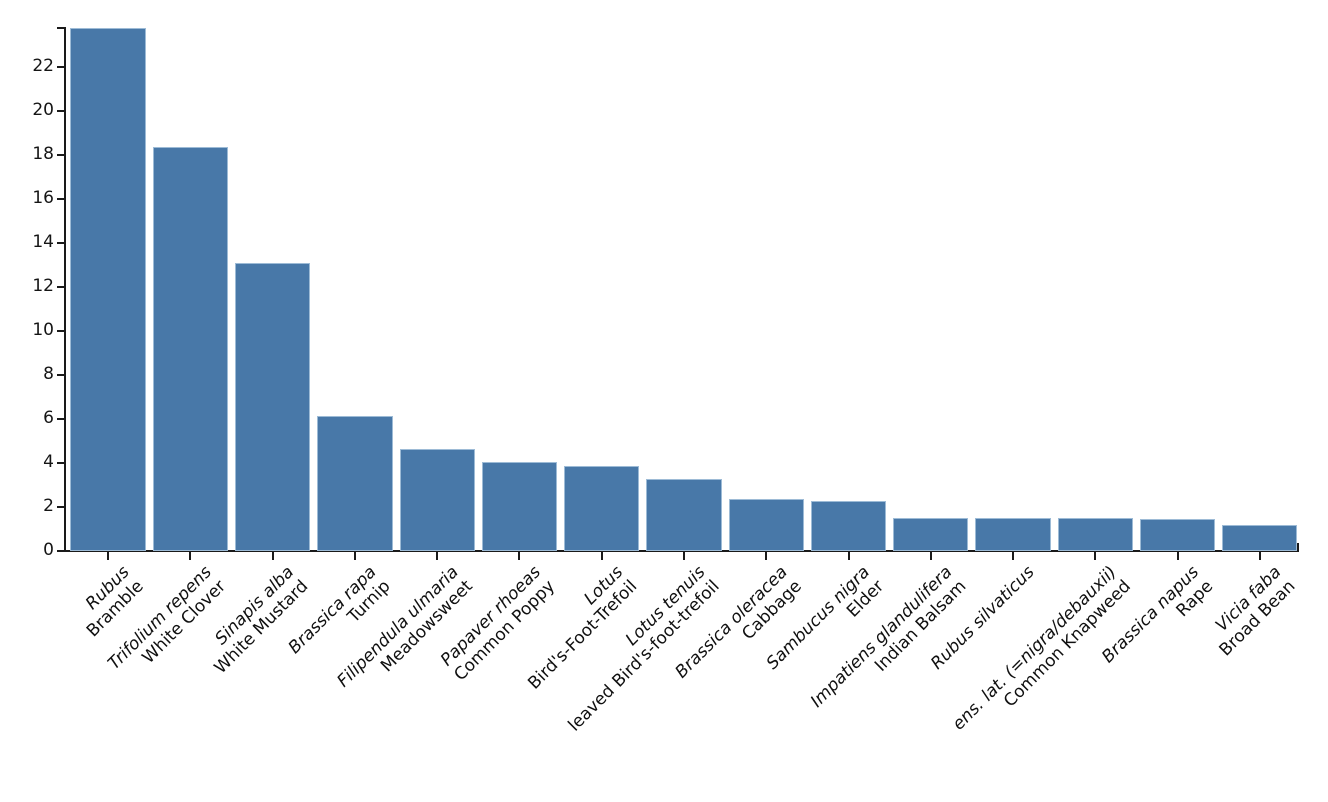  What do you see at coordinates (983, 618) in the screenshot?
I see `species-scientific-name: Rubus silvaticus` at bounding box center [983, 618].